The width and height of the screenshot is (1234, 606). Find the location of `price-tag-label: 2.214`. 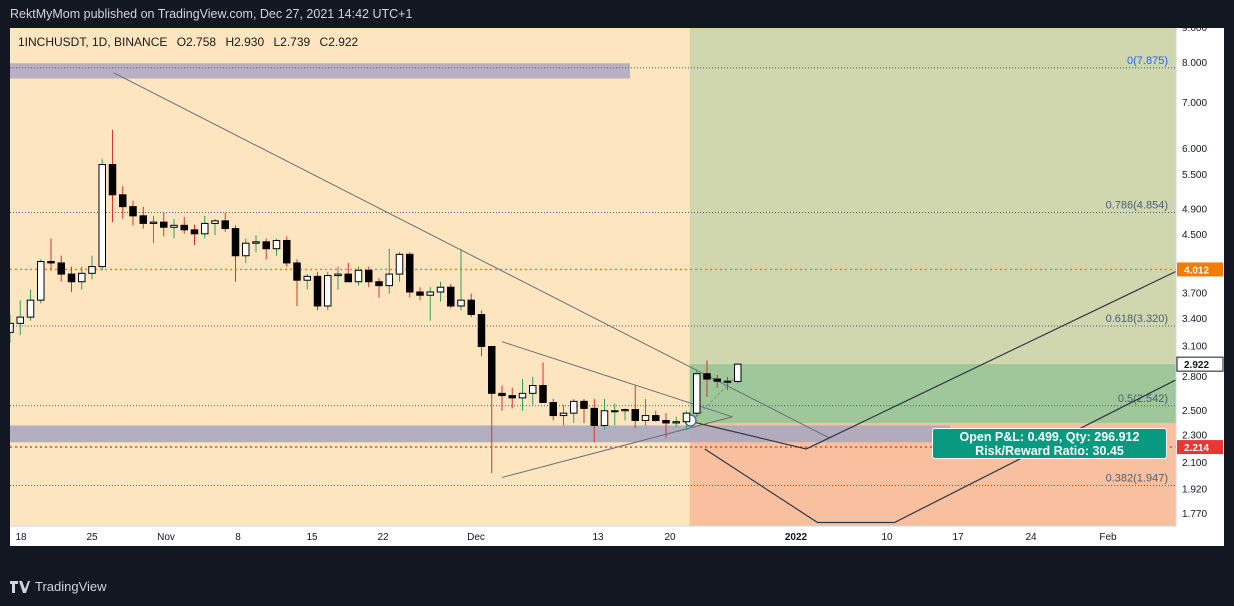

price-tag-label: 2.214 is located at coordinates (1196, 448).